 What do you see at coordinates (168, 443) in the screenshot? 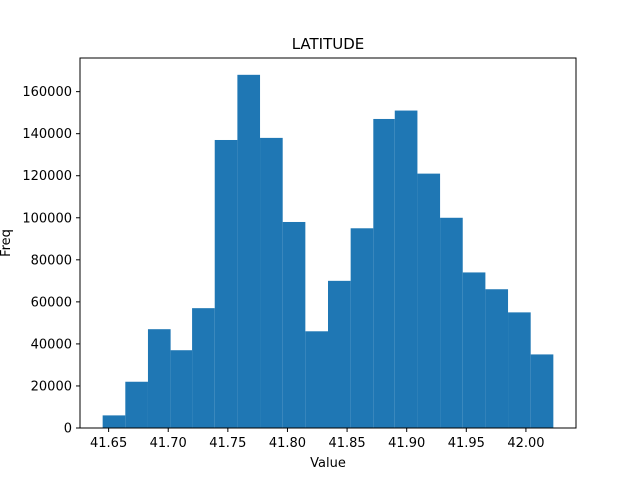
I see `x-tick-label: 41.70` at bounding box center [168, 443].